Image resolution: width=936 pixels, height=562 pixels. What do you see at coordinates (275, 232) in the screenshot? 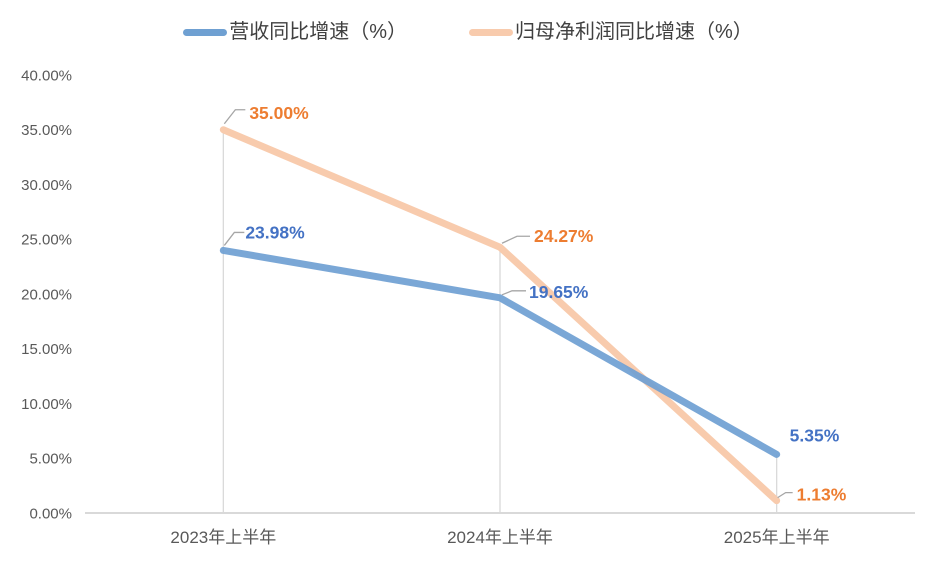
I see `revenue-yoy-data-label: 23.98%` at bounding box center [275, 232].